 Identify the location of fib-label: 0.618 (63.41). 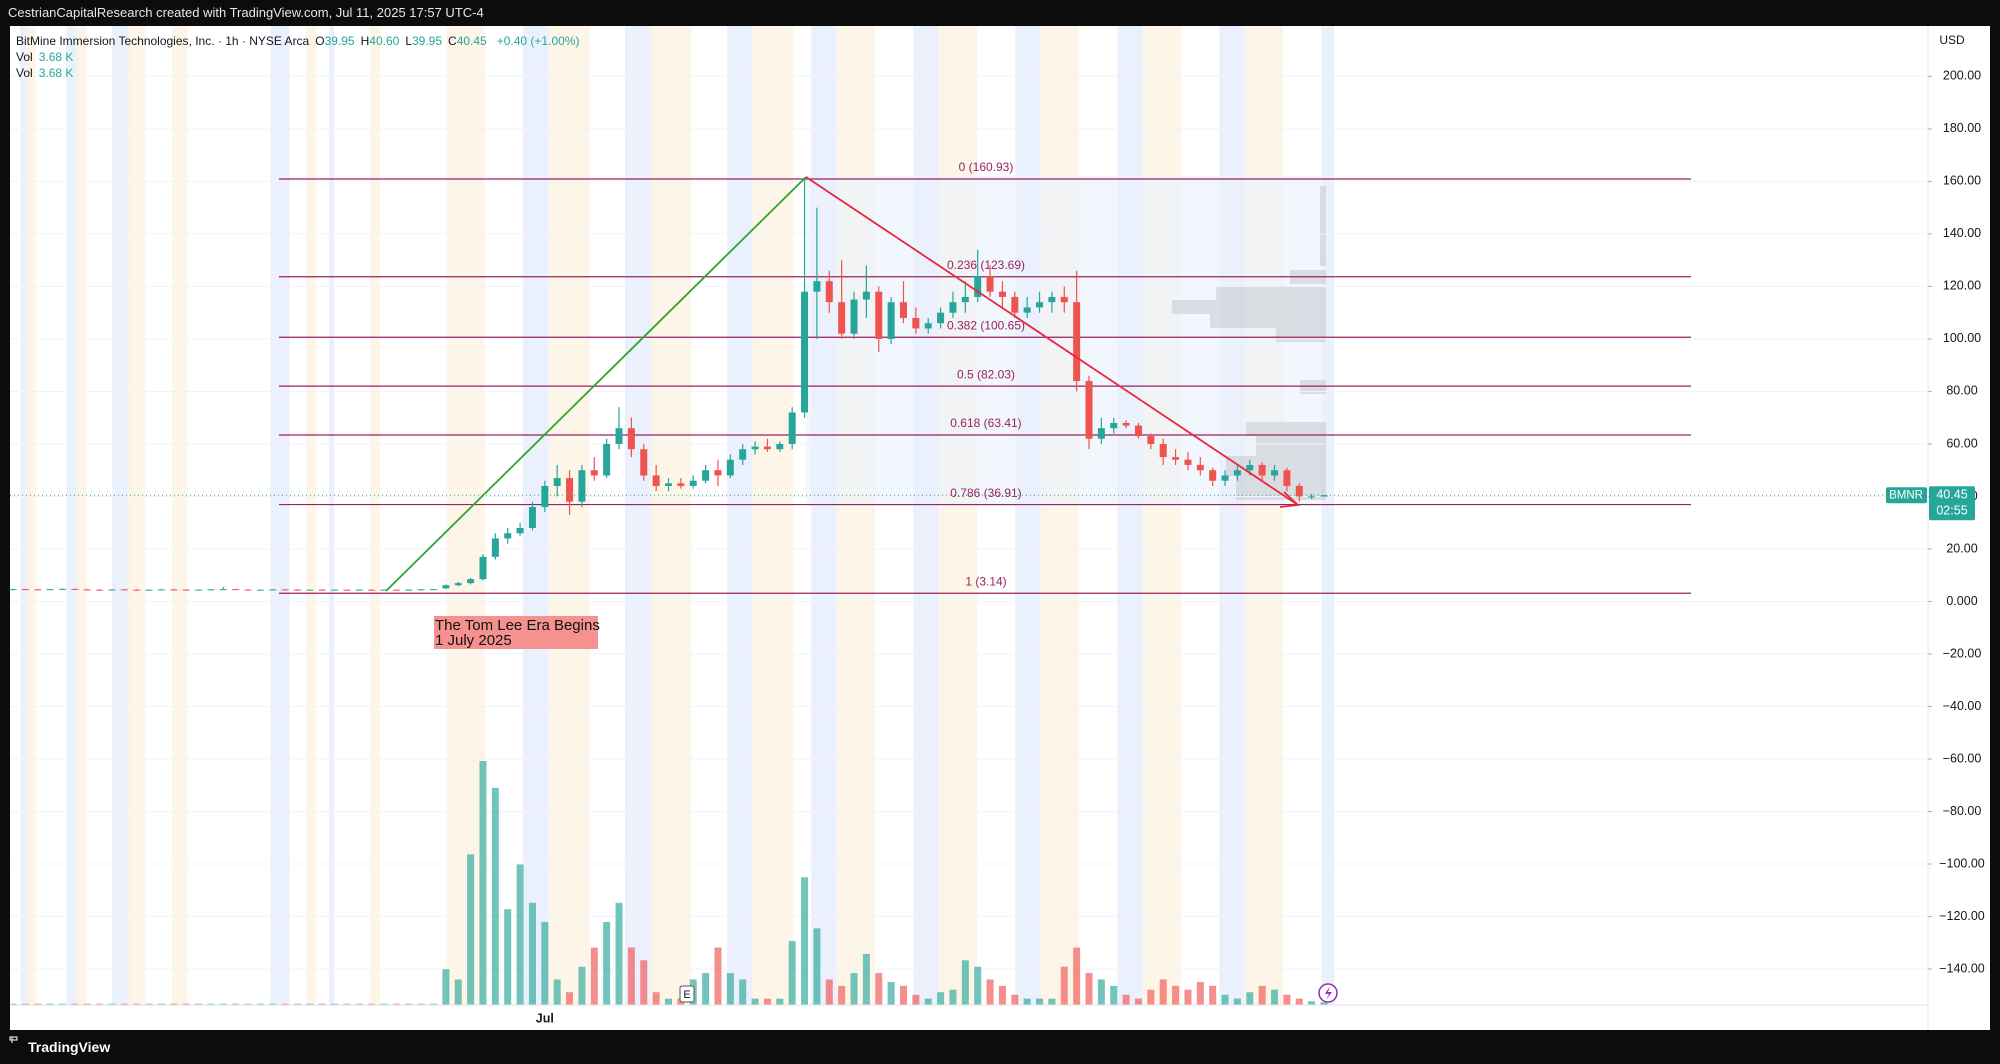
(985, 423).